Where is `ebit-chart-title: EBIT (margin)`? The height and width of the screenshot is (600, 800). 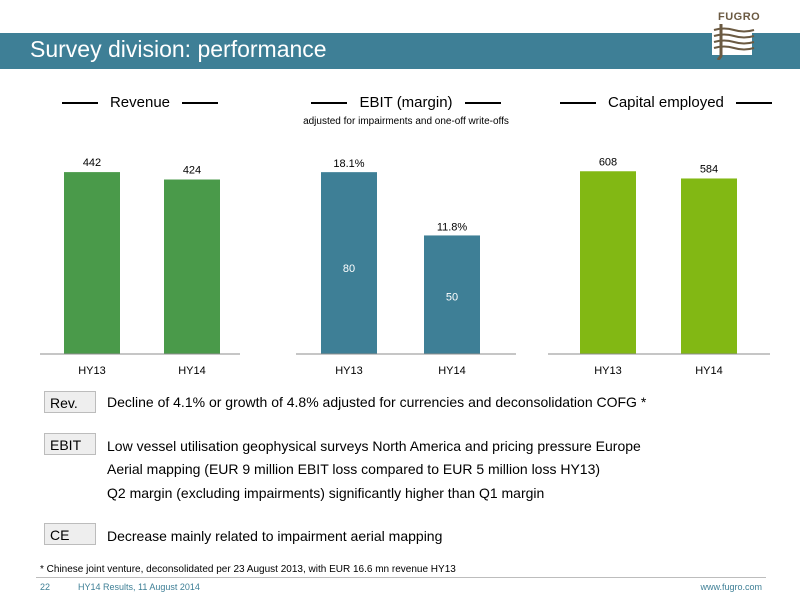 ebit-chart-title: EBIT (margin) is located at coordinates (406, 102).